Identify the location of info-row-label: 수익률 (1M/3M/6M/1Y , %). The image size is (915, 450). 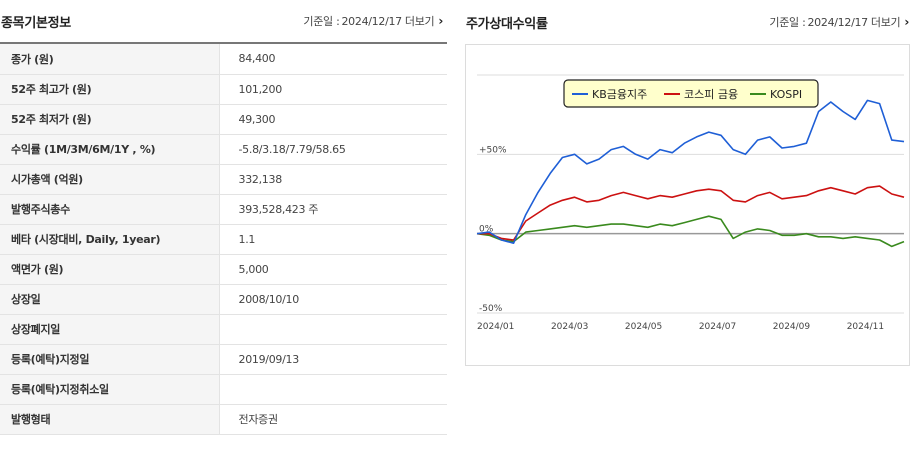
(110, 149).